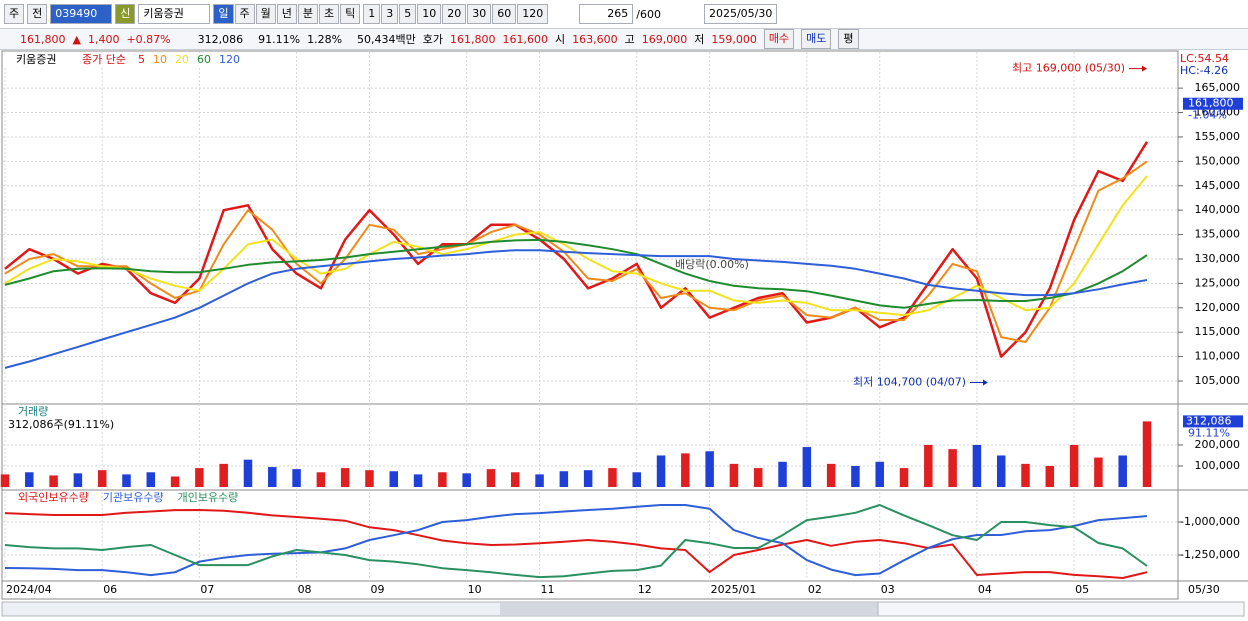 The image size is (1248, 621). I want to click on interval-button: 10, so click(429, 14).